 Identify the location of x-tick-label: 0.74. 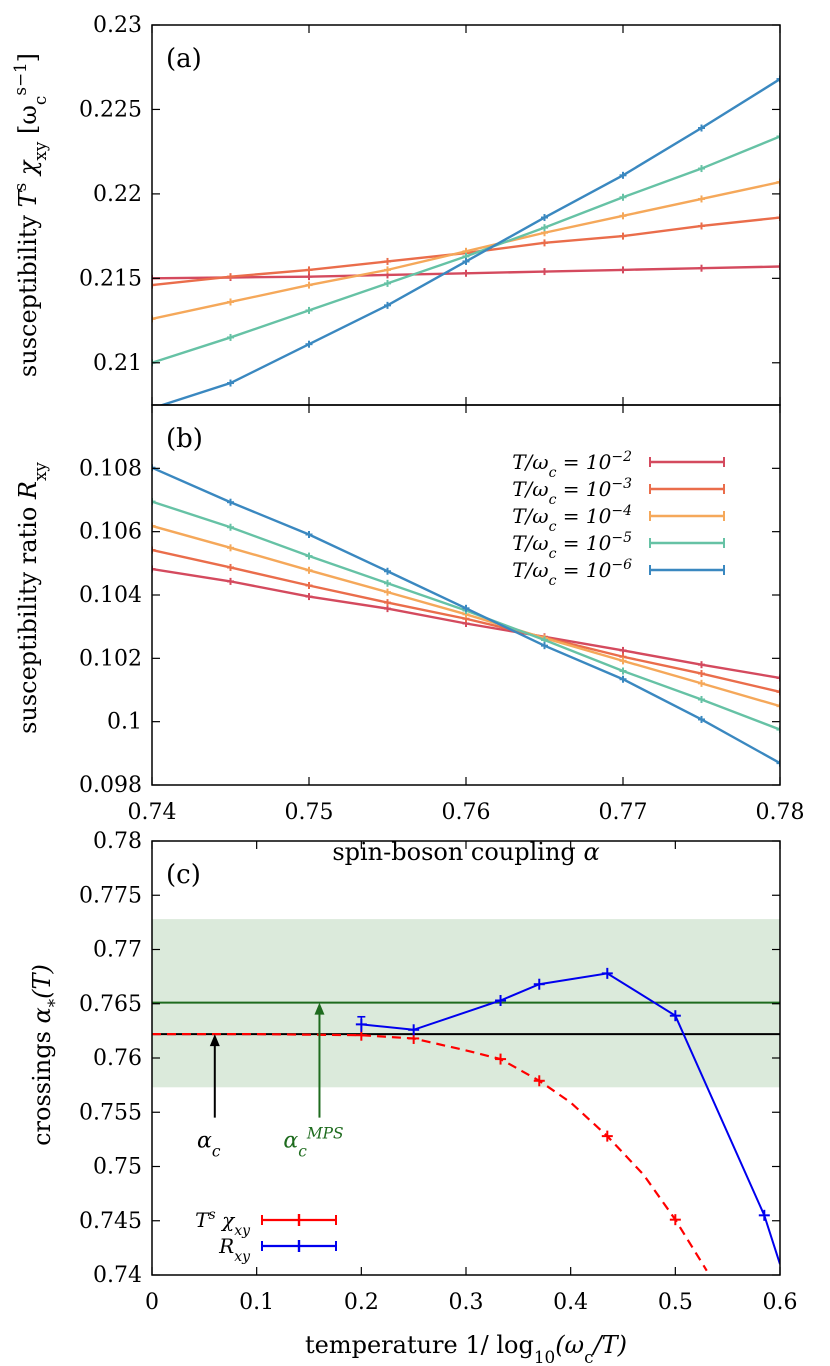
(152, 812).